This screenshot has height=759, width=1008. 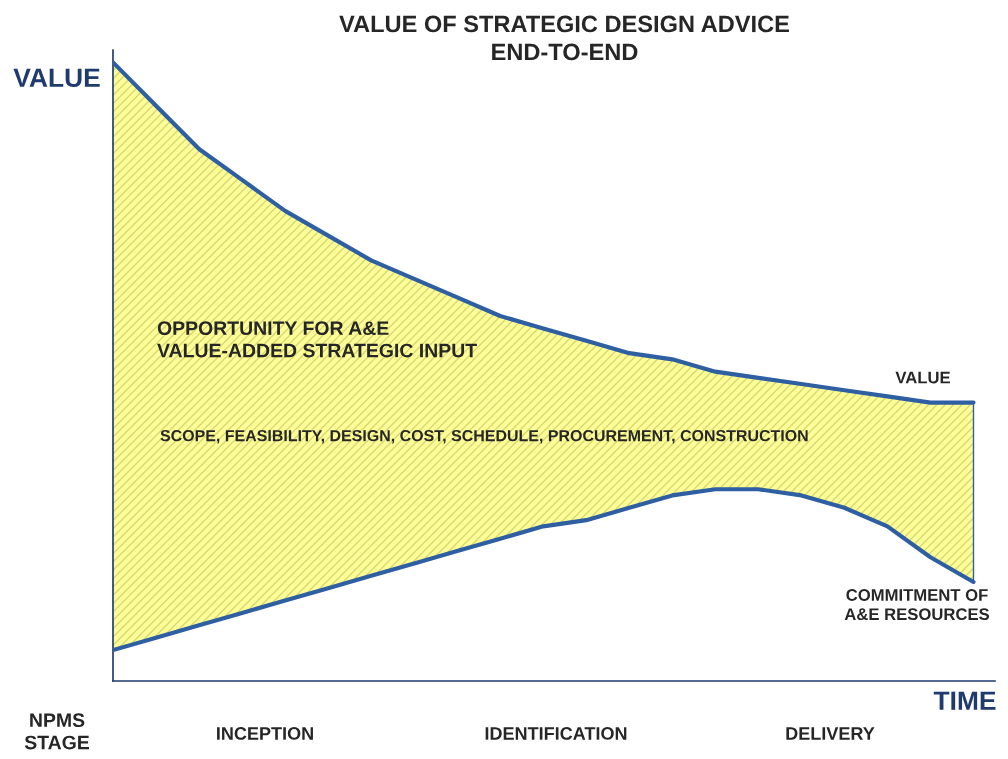 I want to click on text: NPMS STAGE, so click(x=57, y=731).